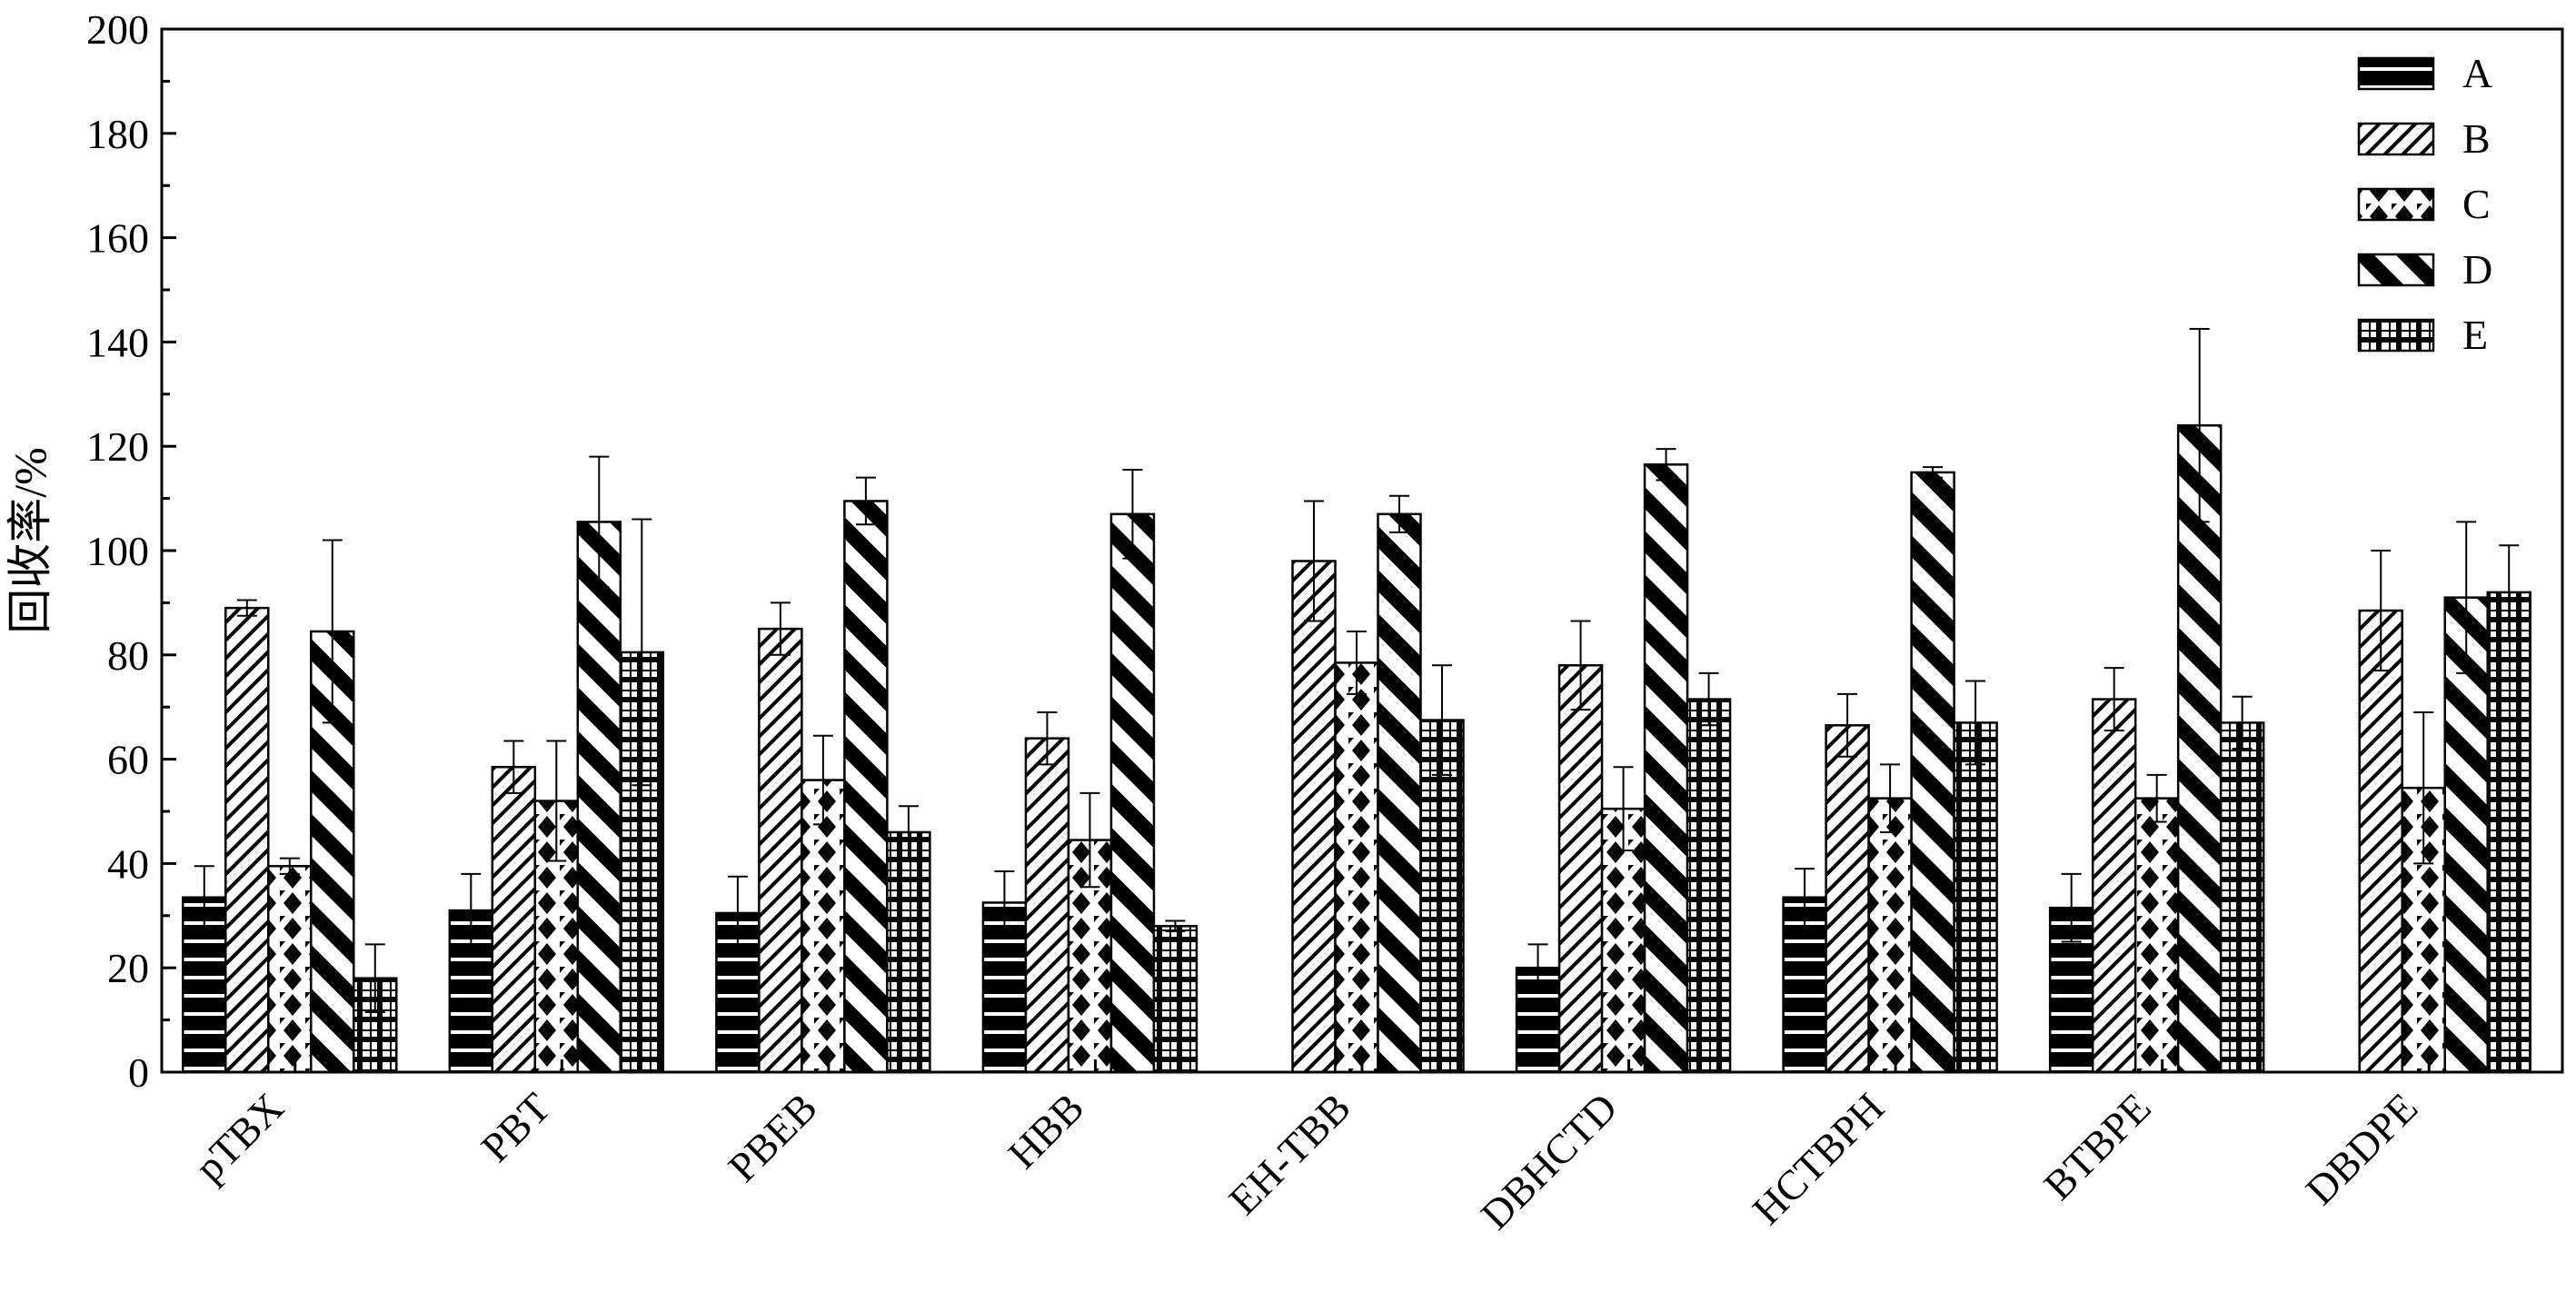 The height and width of the screenshot is (1292, 2576). Describe the element at coordinates (2396, 73) in the screenshot. I see `legend-swatch-A` at that location.